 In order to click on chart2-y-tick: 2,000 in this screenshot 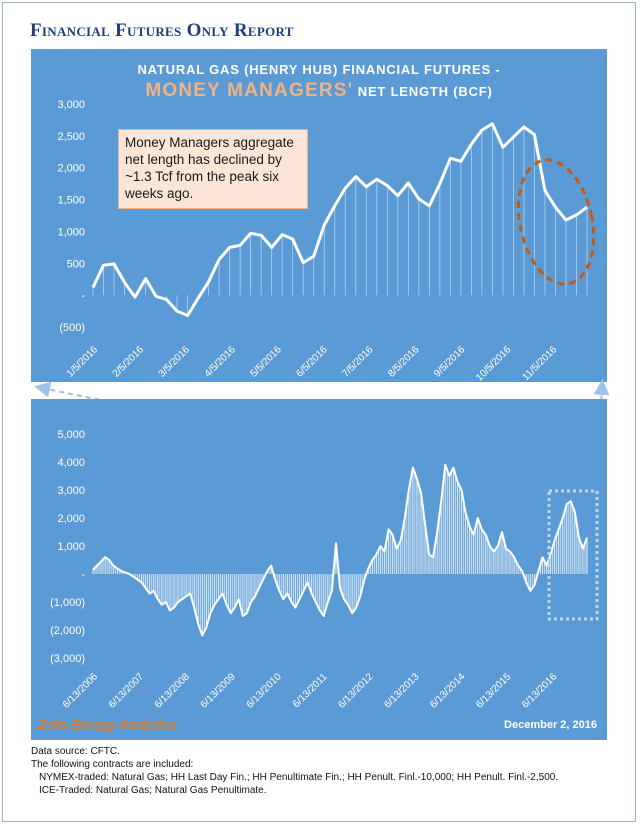, I will do `click(71, 519)`.